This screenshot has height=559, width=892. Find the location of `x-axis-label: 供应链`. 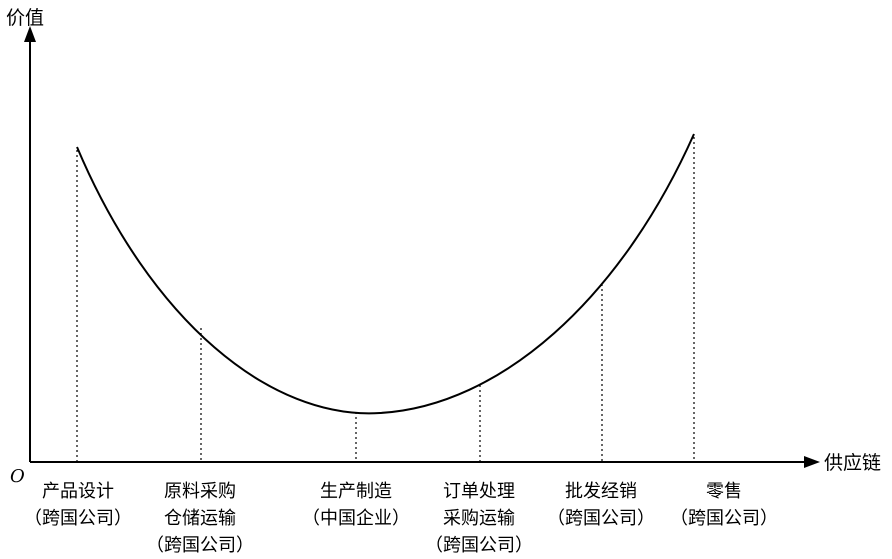

x-axis-label: 供应链 is located at coordinates (852, 463).